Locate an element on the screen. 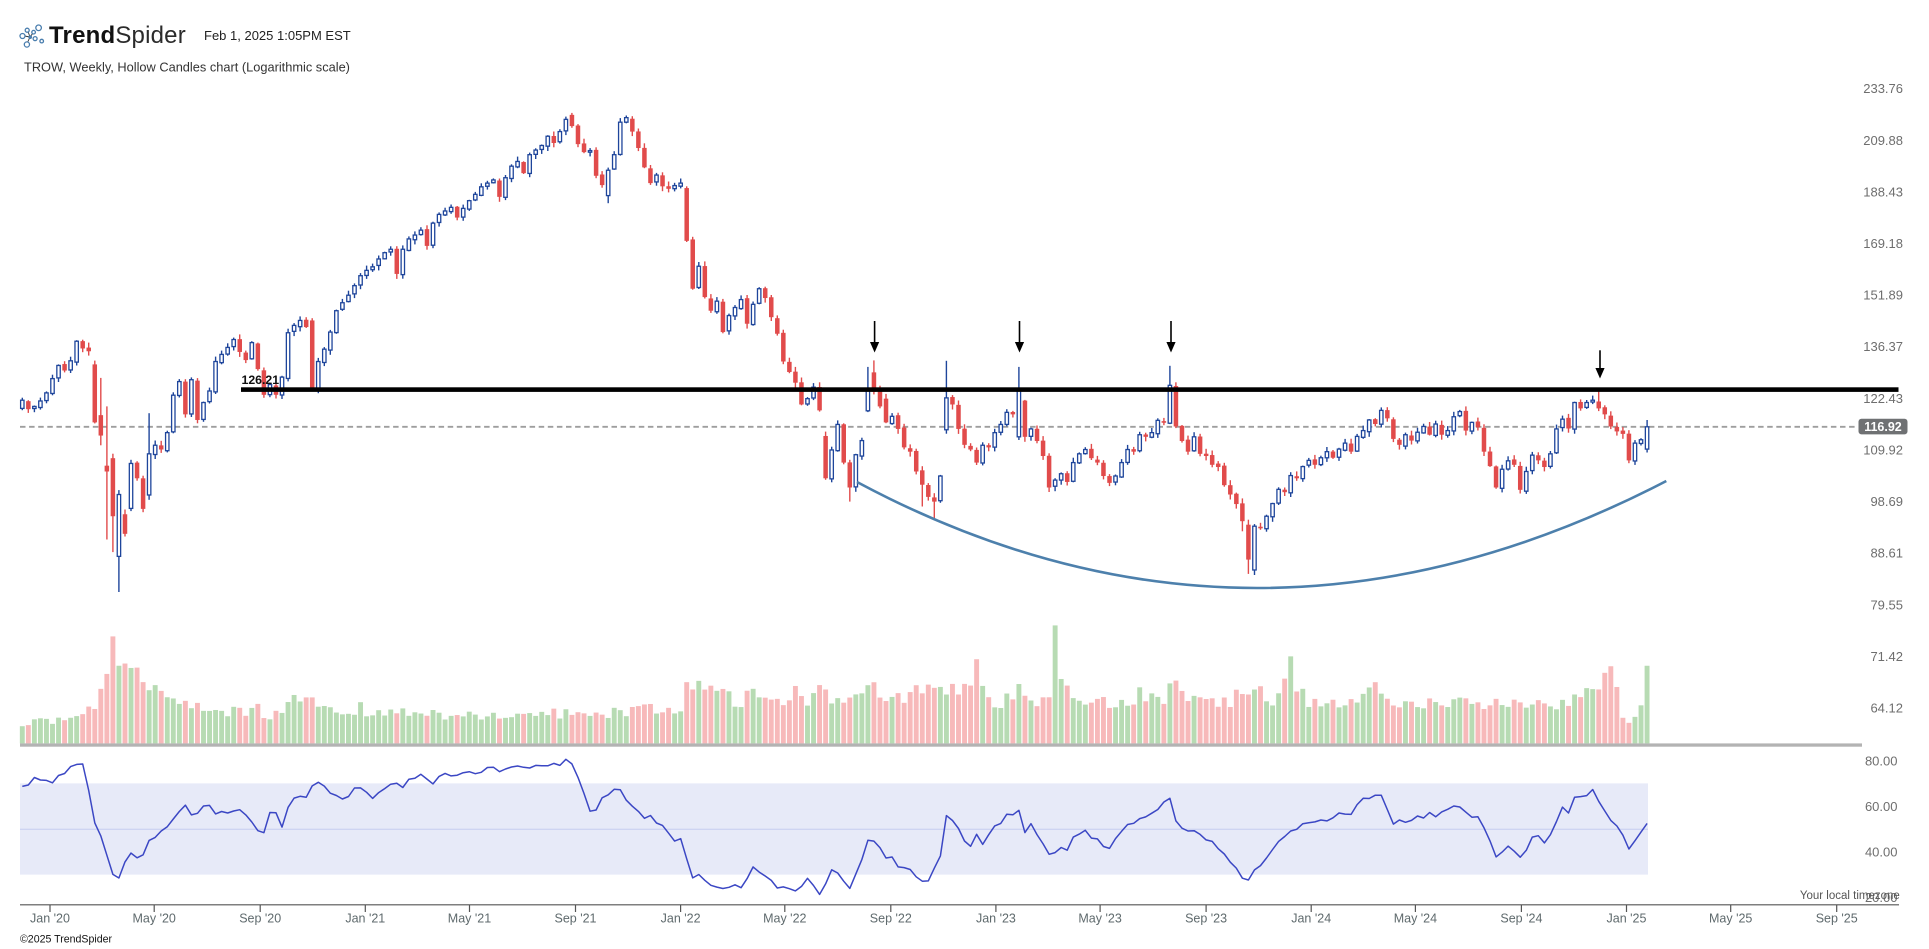 This screenshot has width=1929, height=949. svg-text: 79.55 is located at coordinates (1886, 604).